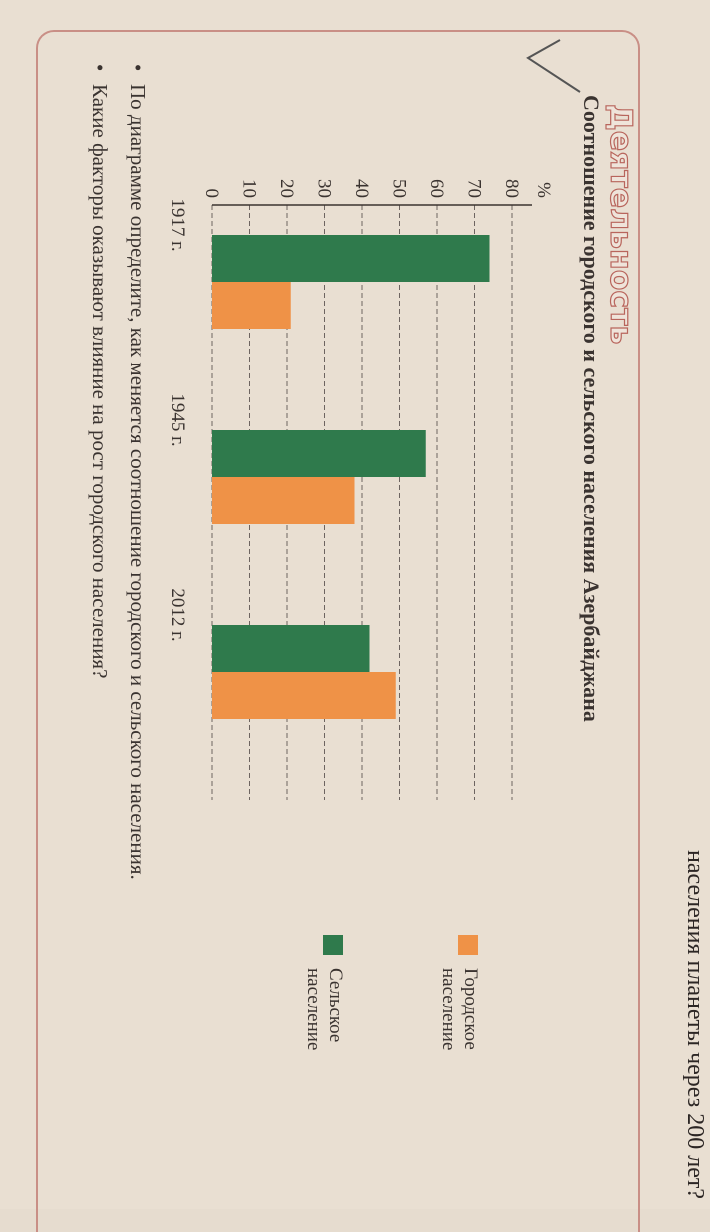 The image size is (710, 1232). Describe the element at coordinates (399, 188) in the screenshot. I see `y-tick-label: 50` at that location.